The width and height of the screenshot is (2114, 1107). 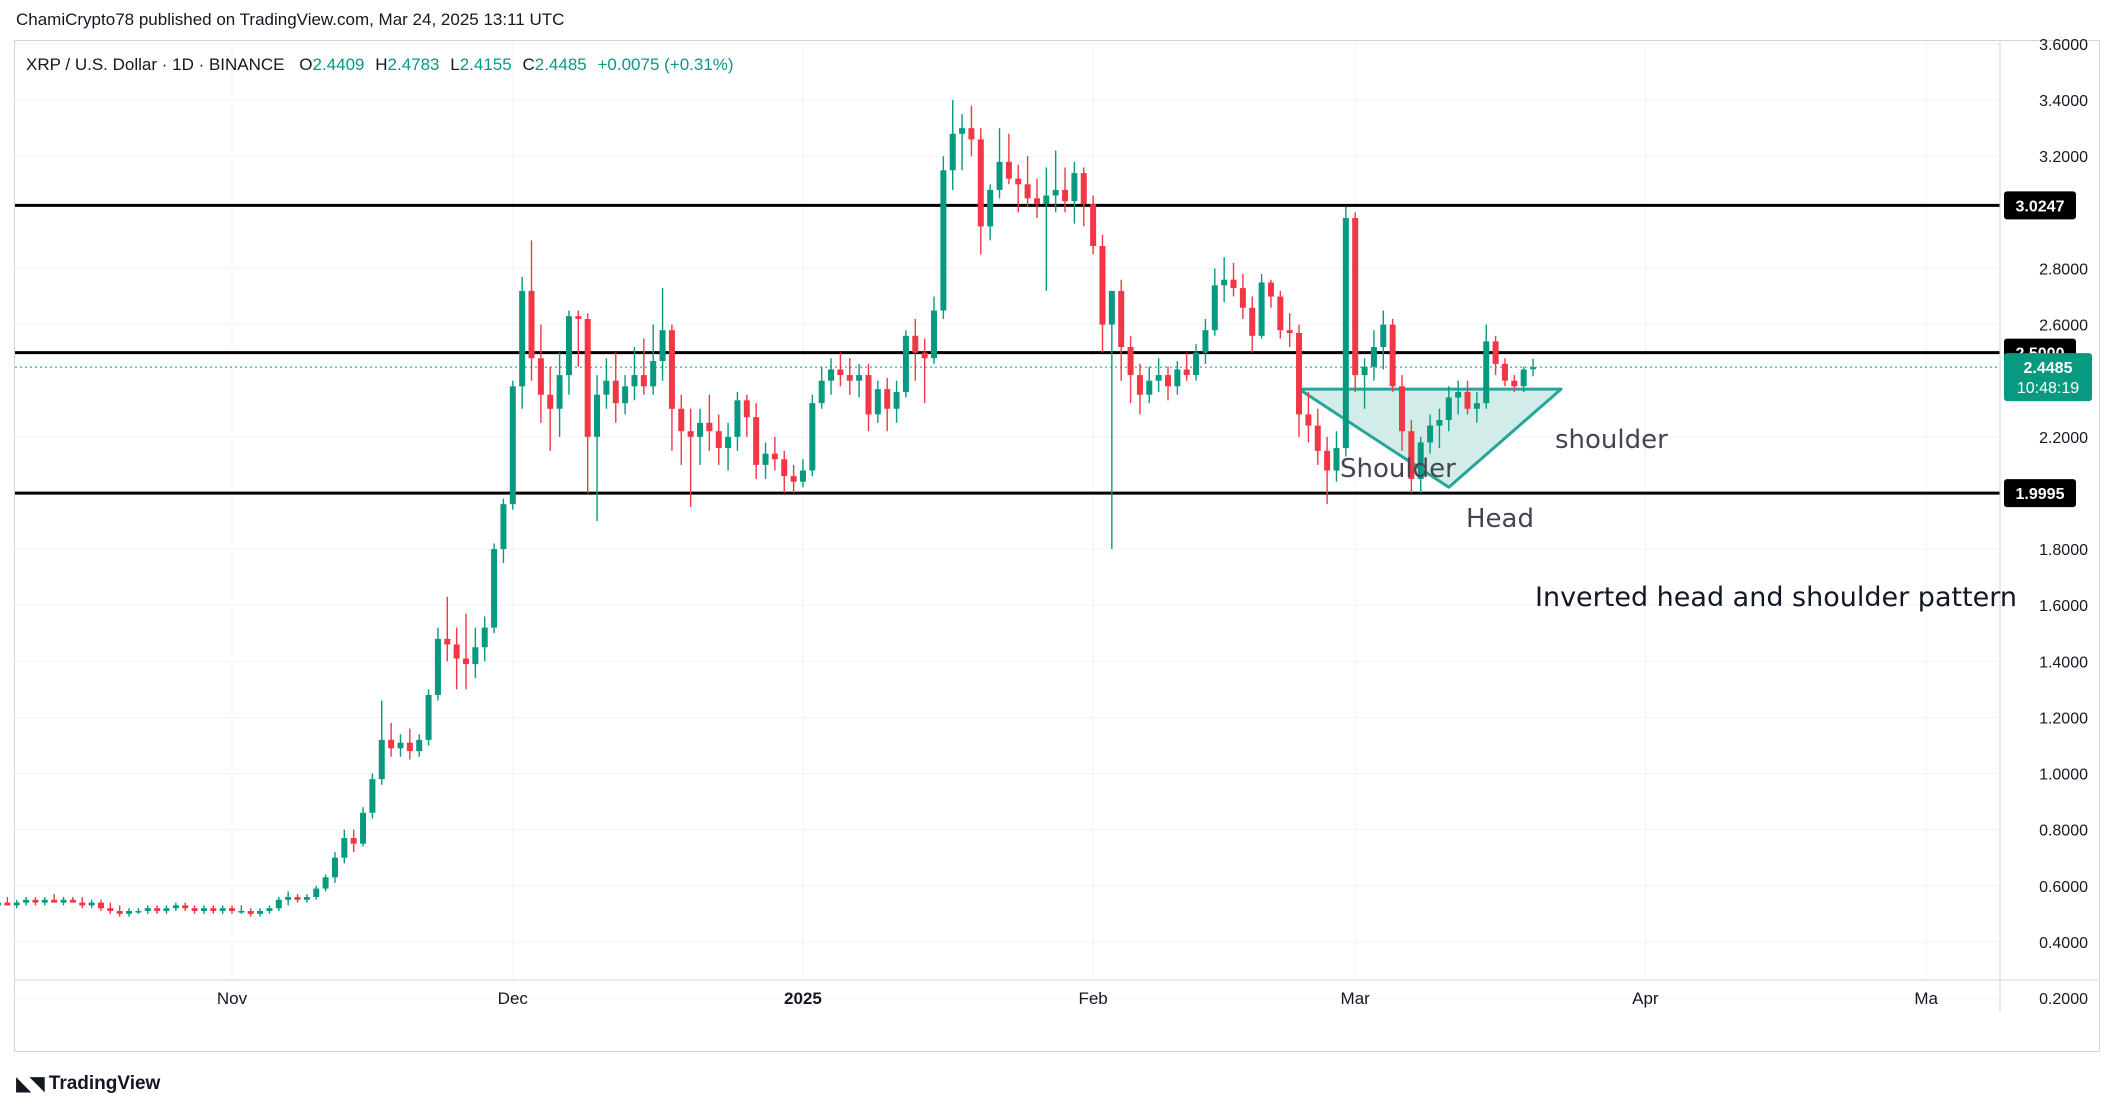 What do you see at coordinates (232, 998) in the screenshot?
I see `time-tick-label: Nov` at bounding box center [232, 998].